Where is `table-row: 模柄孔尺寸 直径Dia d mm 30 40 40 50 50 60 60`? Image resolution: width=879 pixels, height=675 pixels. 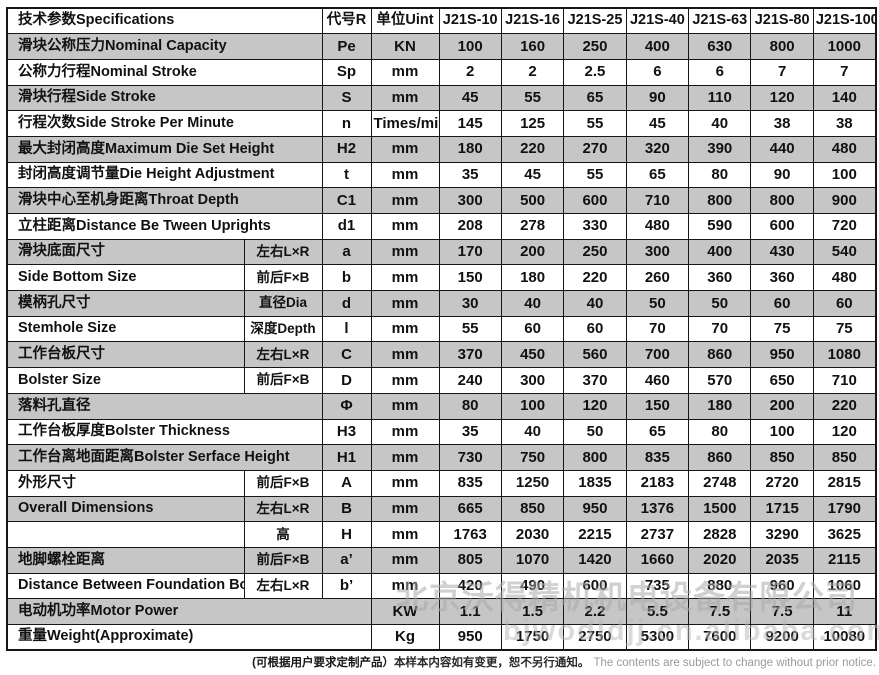 table-row: 模柄孔尺寸 直径Dia d mm 30 40 40 50 50 60 60 is located at coordinates (441, 303).